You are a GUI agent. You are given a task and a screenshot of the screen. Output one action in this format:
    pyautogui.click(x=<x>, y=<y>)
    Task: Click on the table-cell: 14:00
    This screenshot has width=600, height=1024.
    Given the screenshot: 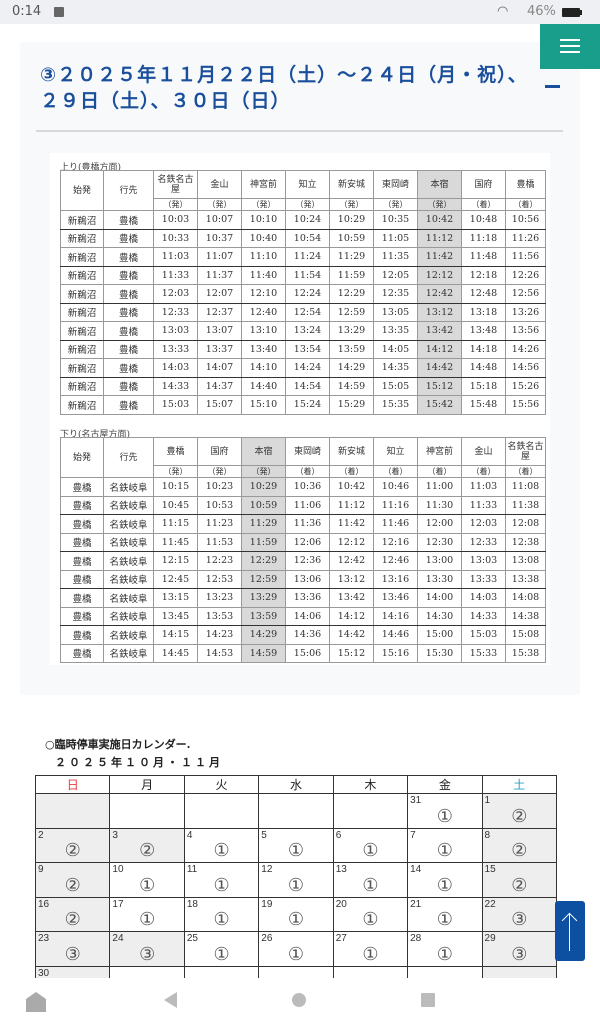 What is the action you would take?
    pyautogui.click(x=439, y=598)
    